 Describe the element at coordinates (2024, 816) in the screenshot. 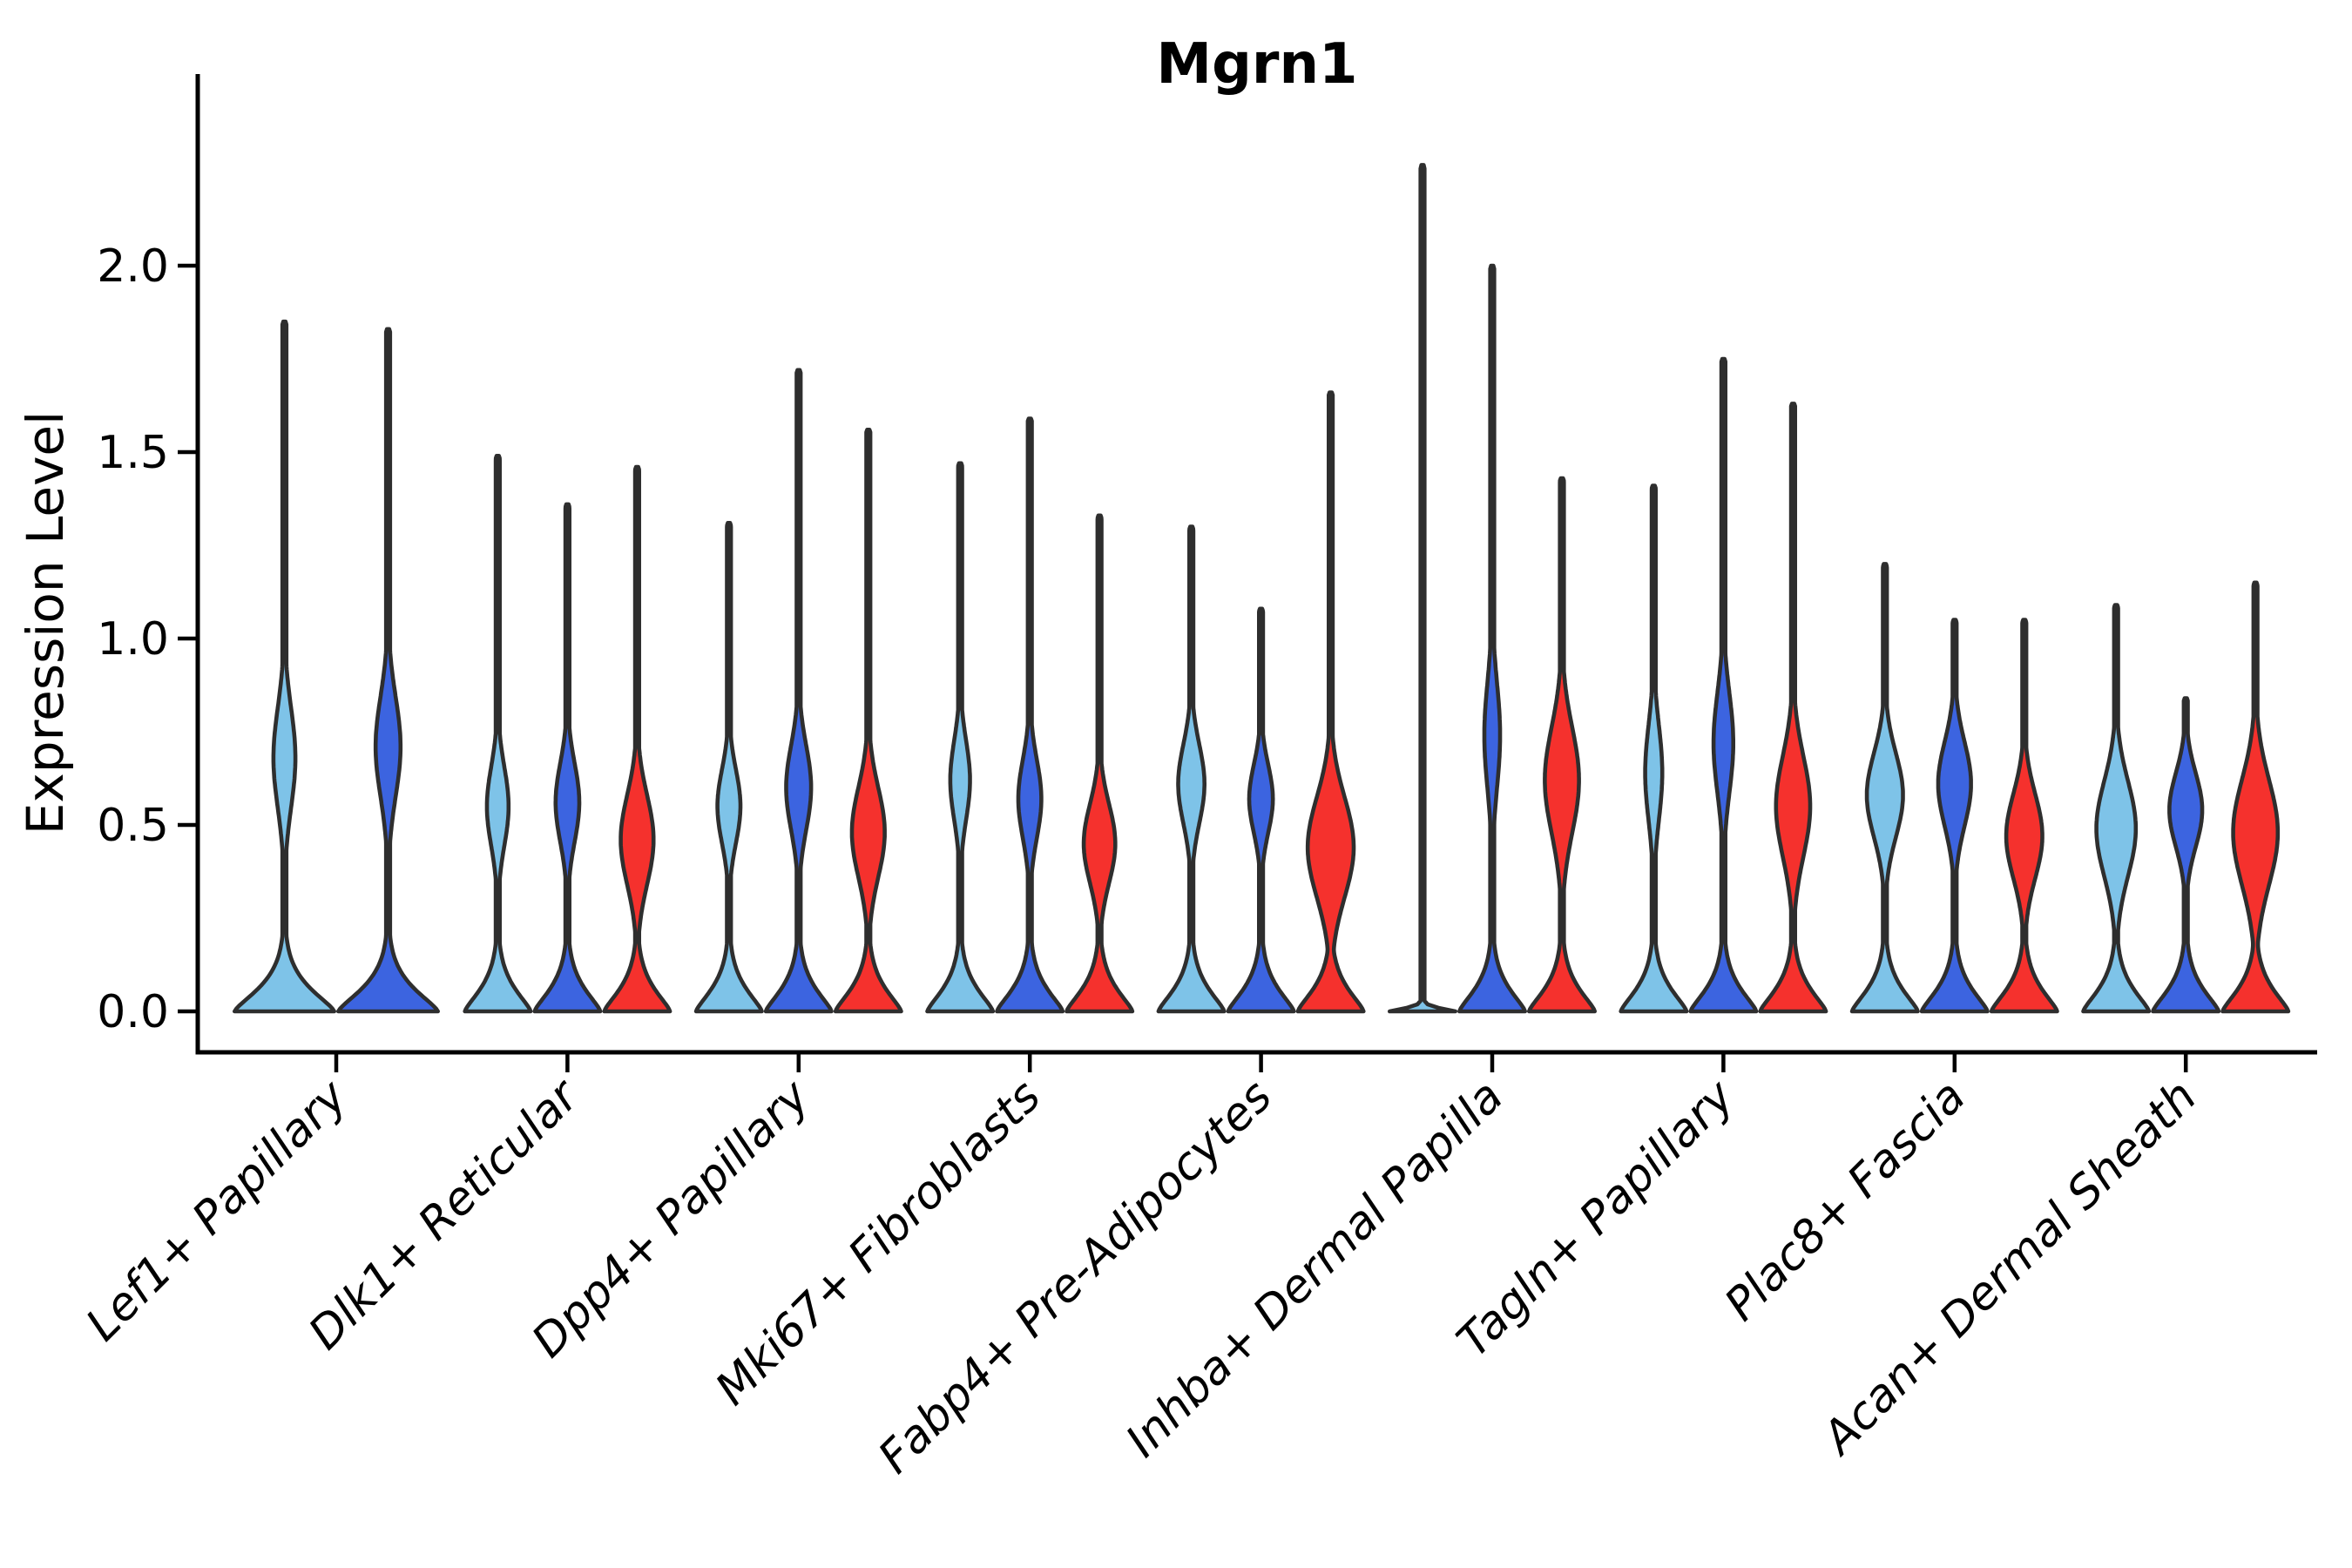

I see `violin-plac8-fascia-red` at that location.